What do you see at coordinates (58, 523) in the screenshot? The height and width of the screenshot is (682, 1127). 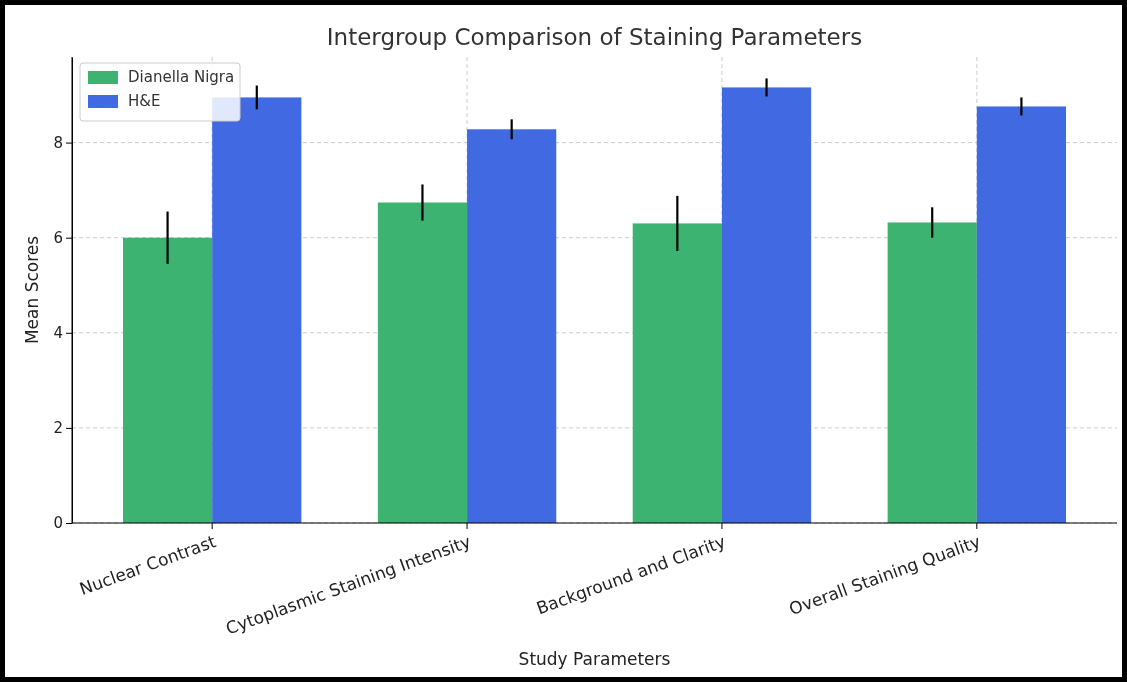 I see `y-tick-label: 0` at bounding box center [58, 523].